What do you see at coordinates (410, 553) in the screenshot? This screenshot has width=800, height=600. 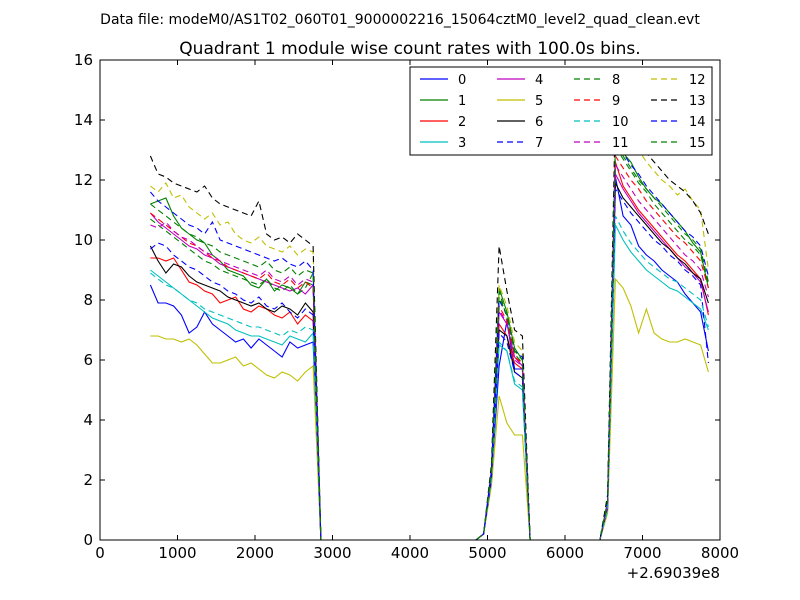 I see `x-tick-label: 4000` at bounding box center [410, 553].